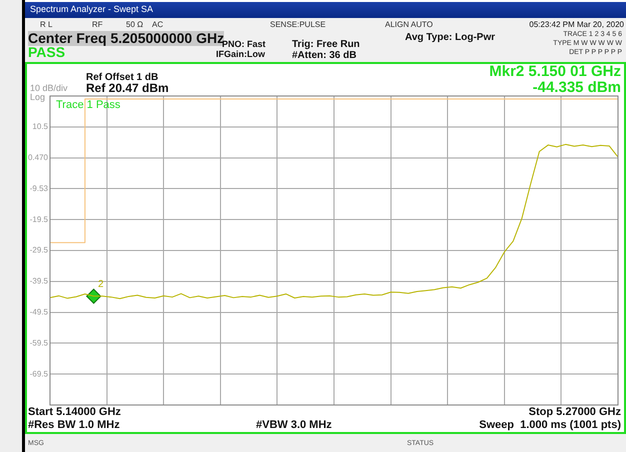  Describe the element at coordinates (39, 281) in the screenshot. I see `y-tick-label: -39.5` at that location.